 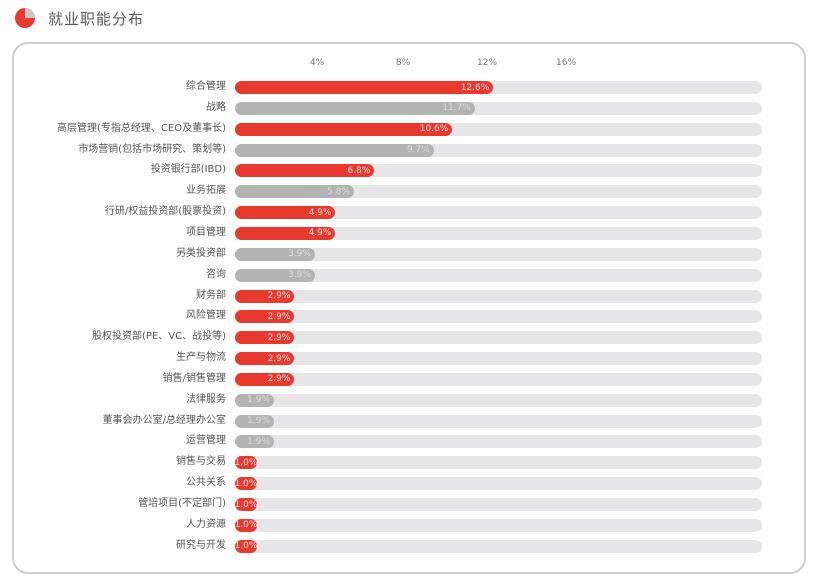 I want to click on bar-row: 公共关系 1.0%, so click(x=416, y=483).